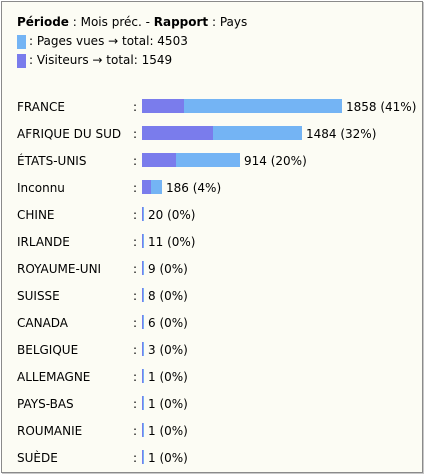  What do you see at coordinates (341, 134) in the screenshot?
I see `row-value: 1484 (32%)` at bounding box center [341, 134].